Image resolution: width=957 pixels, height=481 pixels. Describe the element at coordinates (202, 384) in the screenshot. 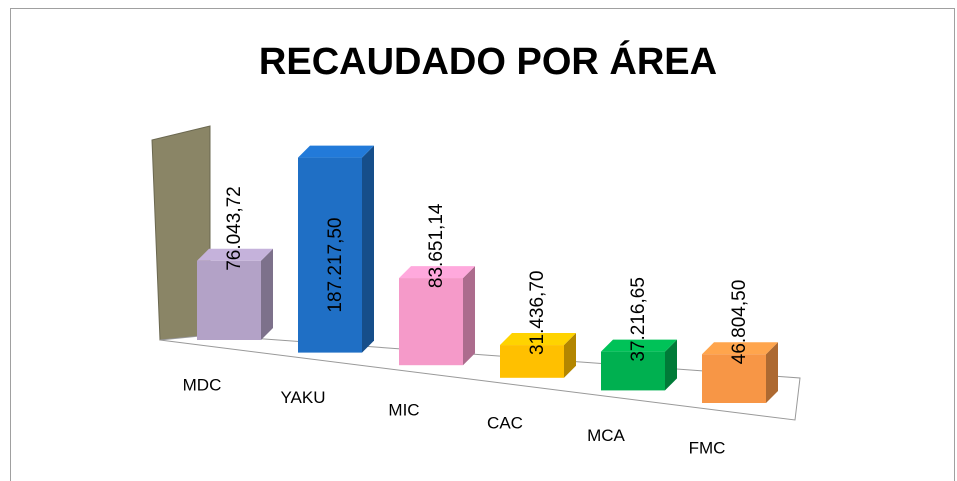

I see `x-tick-label: MDC` at that location.